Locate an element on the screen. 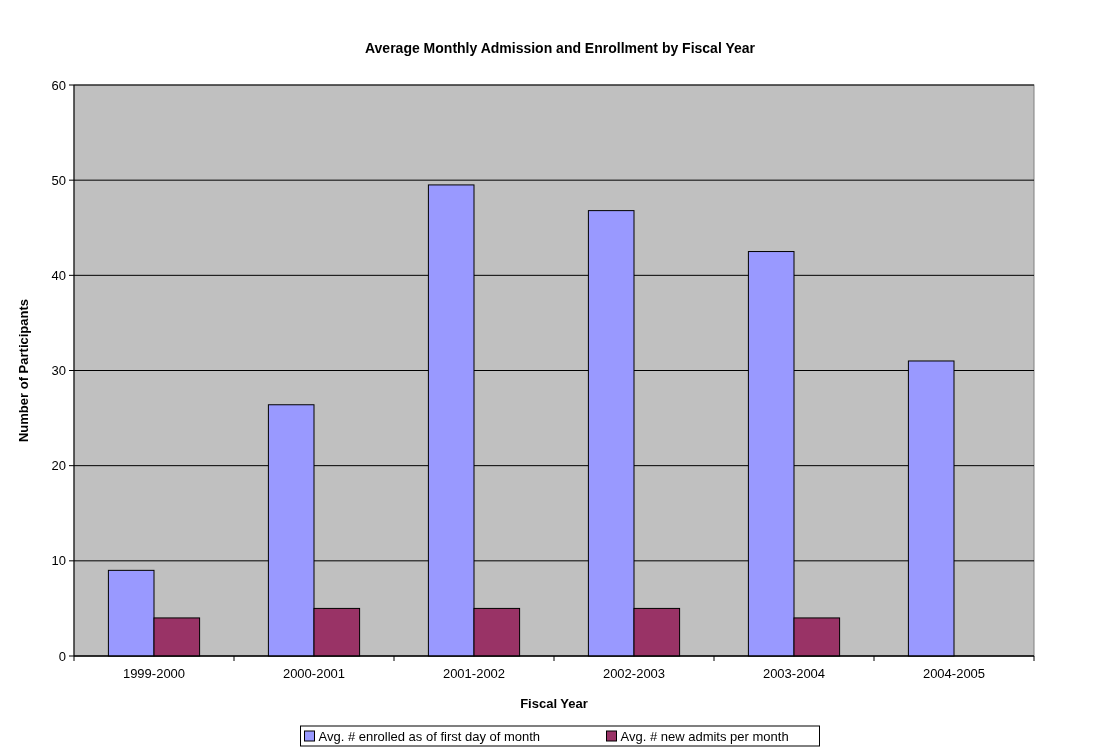 The image size is (1104, 753). legend-label: Avg. # new admits per month is located at coordinates (704, 736).